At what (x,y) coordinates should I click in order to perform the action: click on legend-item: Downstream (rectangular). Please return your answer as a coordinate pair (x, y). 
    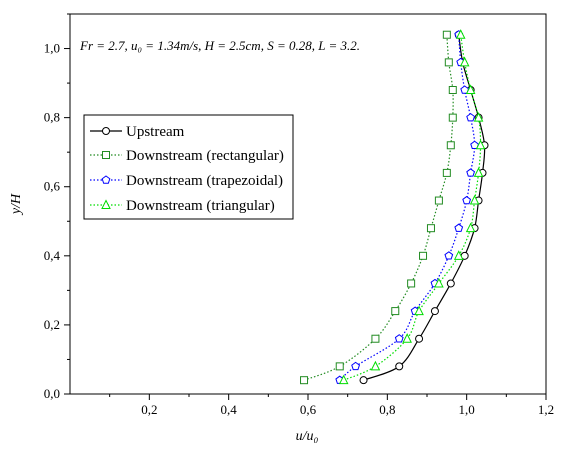
    Looking at the image, I should click on (187, 156).